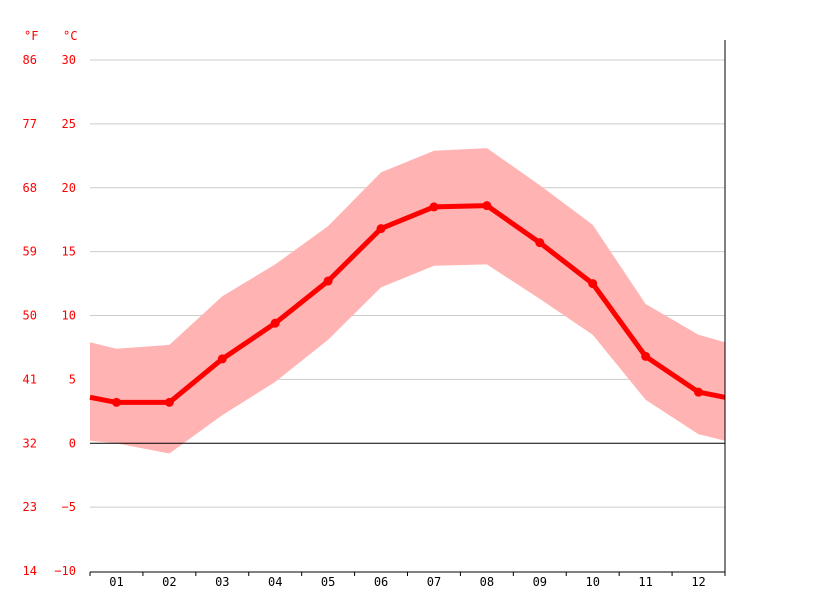 The height and width of the screenshot is (611, 815). I want to click on y-axis-labels: 30 86 25 77 20 68 15 59 10 50 5 41 0 32 −5 23 −10 14, so click(49, 315).